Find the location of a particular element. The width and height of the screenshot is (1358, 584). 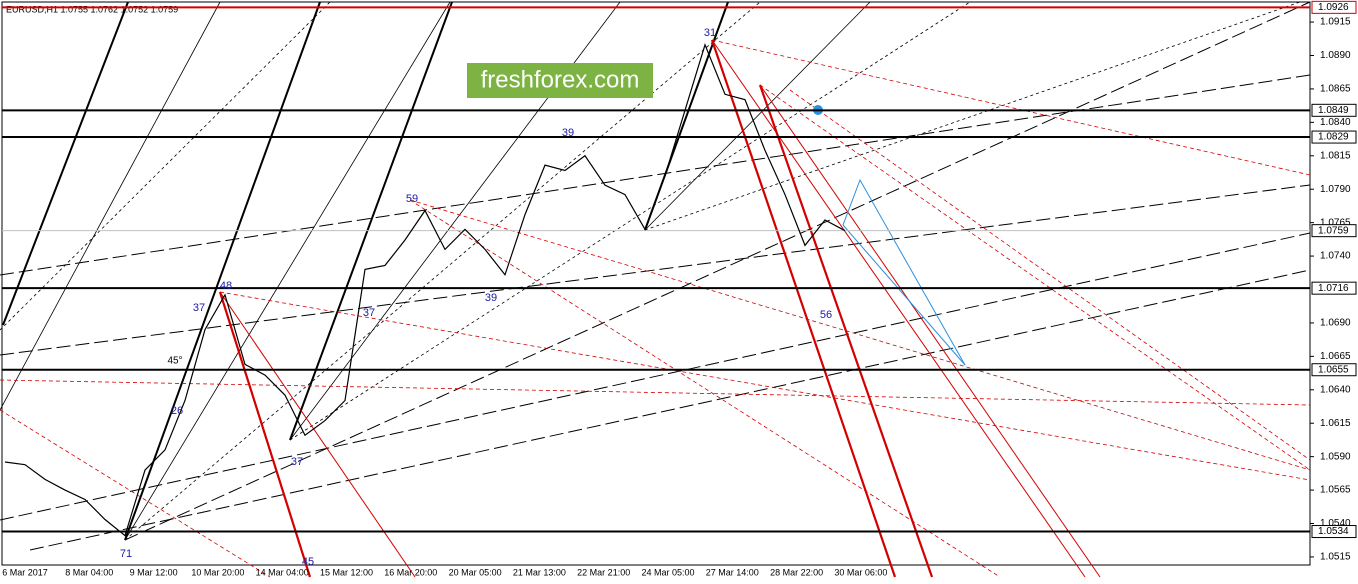

y-tick-label: 1.0665 is located at coordinates (1335, 356).